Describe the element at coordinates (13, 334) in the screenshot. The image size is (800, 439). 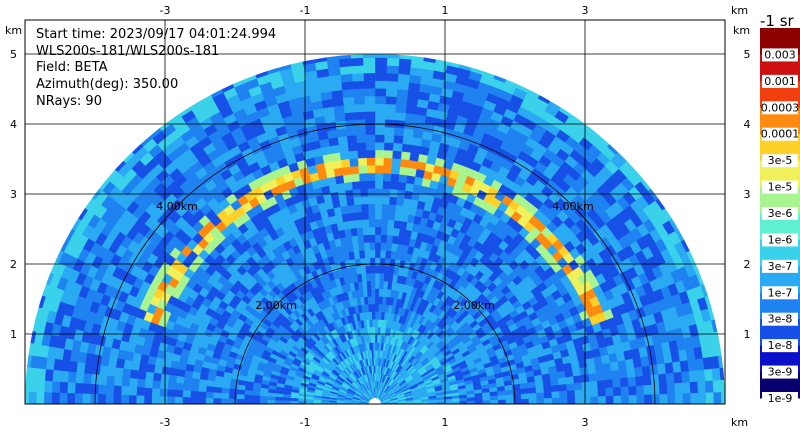
I see `y-tick-label-left: 1` at that location.